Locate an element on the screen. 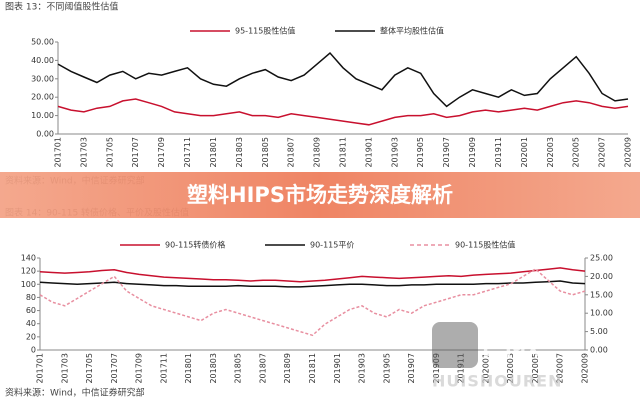 This screenshot has width=640, height=400. banner-title: 塑料HIPS市场走势深度解析 is located at coordinates (320, 195).